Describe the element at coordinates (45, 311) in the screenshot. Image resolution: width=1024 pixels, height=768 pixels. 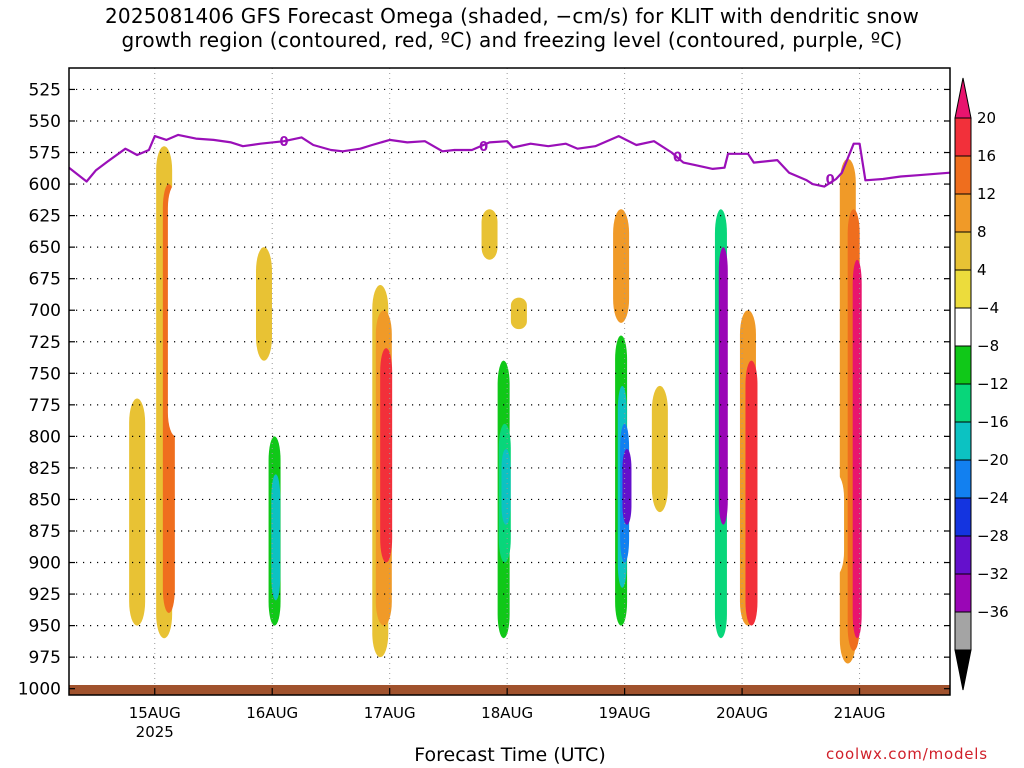
I see `y-tick-label: 700` at that location.